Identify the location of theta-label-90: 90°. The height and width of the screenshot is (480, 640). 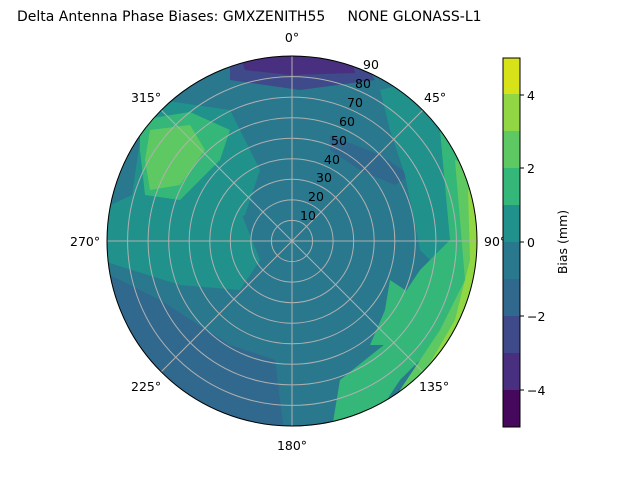
(495, 241).